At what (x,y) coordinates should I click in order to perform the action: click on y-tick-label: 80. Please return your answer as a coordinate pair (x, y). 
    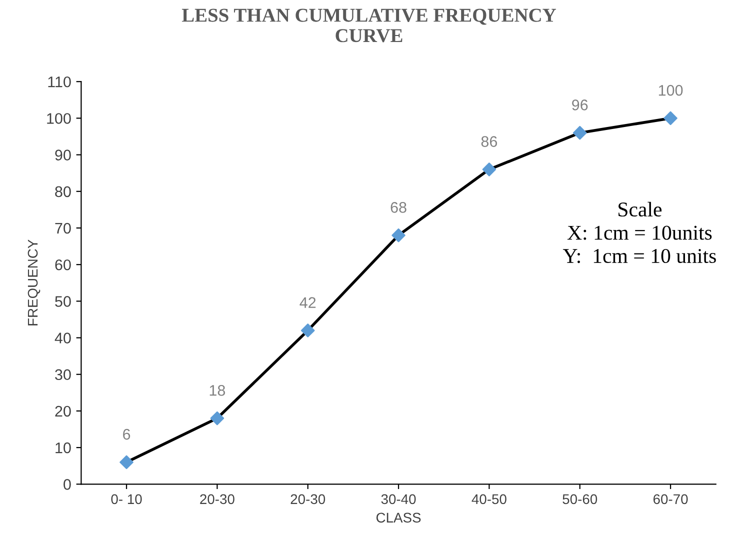
    Looking at the image, I should click on (63, 192).